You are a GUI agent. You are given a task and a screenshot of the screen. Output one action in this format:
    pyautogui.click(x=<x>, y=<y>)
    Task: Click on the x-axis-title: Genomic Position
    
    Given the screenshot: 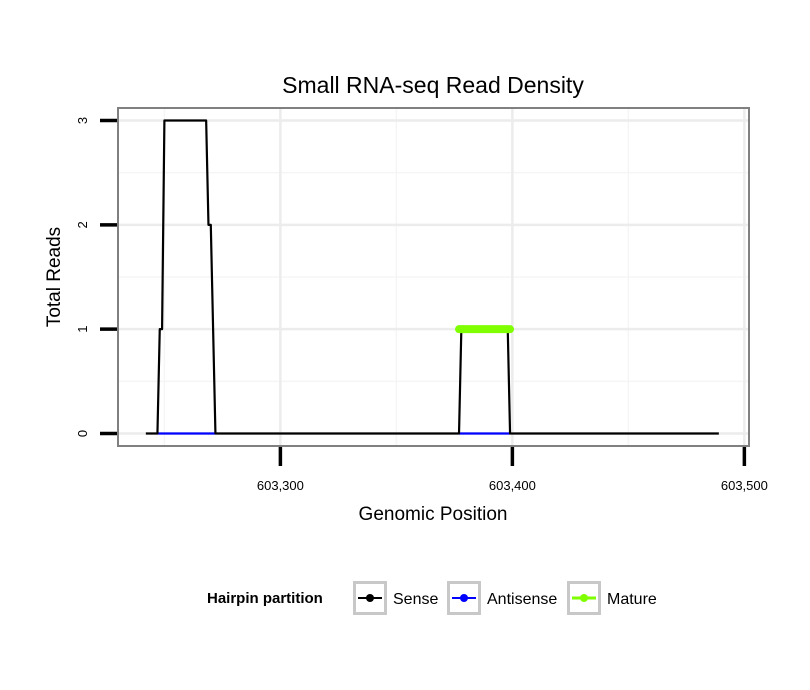 What is the action you would take?
    pyautogui.click(x=433, y=514)
    